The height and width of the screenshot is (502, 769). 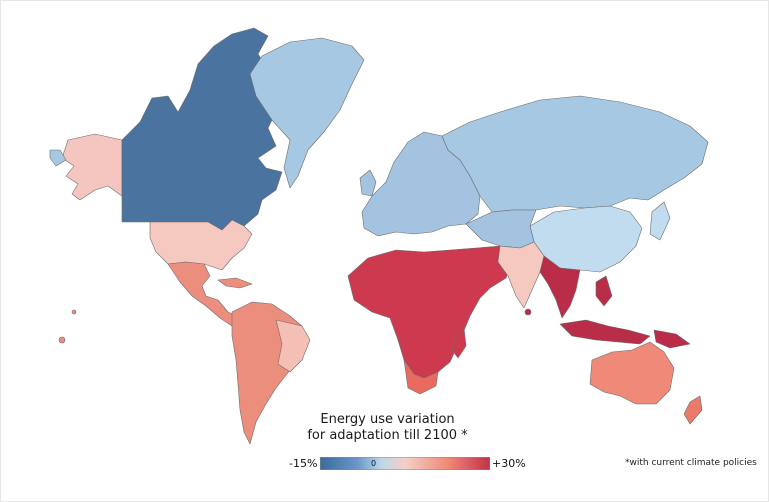 What do you see at coordinates (421, 377) in the screenshot?
I see `region-south-africa` at bounding box center [421, 377].